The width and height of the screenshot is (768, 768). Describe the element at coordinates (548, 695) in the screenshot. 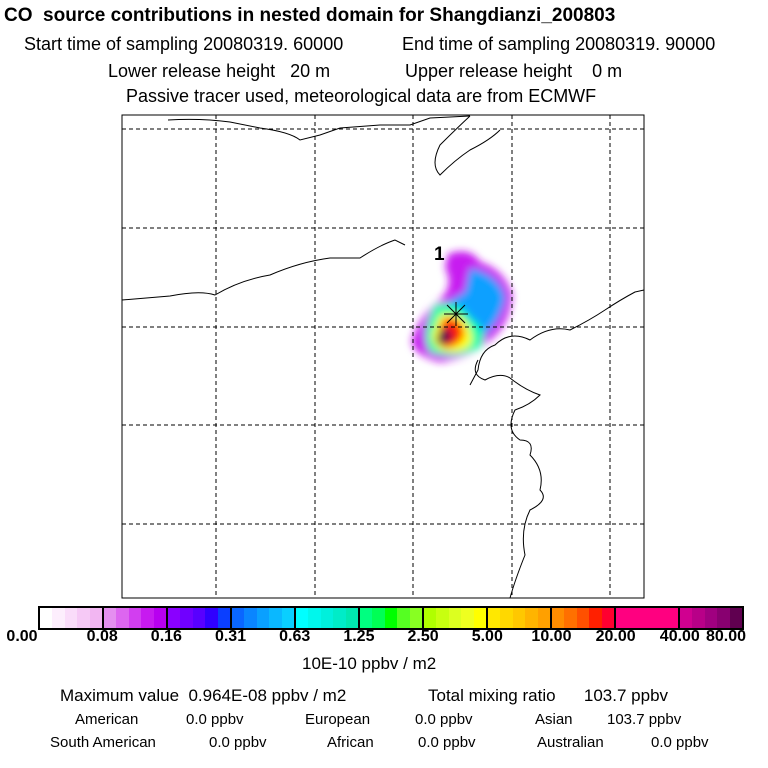

I see `total-mixing-ratio: Total mixing ratio 103.7 ppbv` at that location.